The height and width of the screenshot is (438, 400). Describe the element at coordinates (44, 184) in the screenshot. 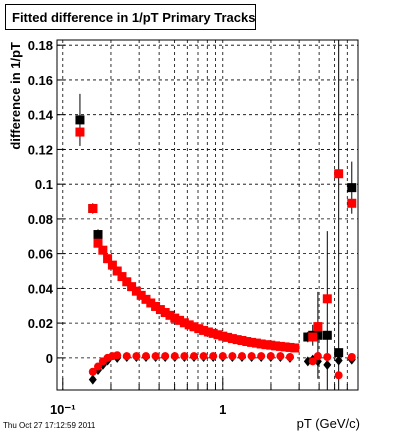

I see `y-tick-label: 0.1` at that location.